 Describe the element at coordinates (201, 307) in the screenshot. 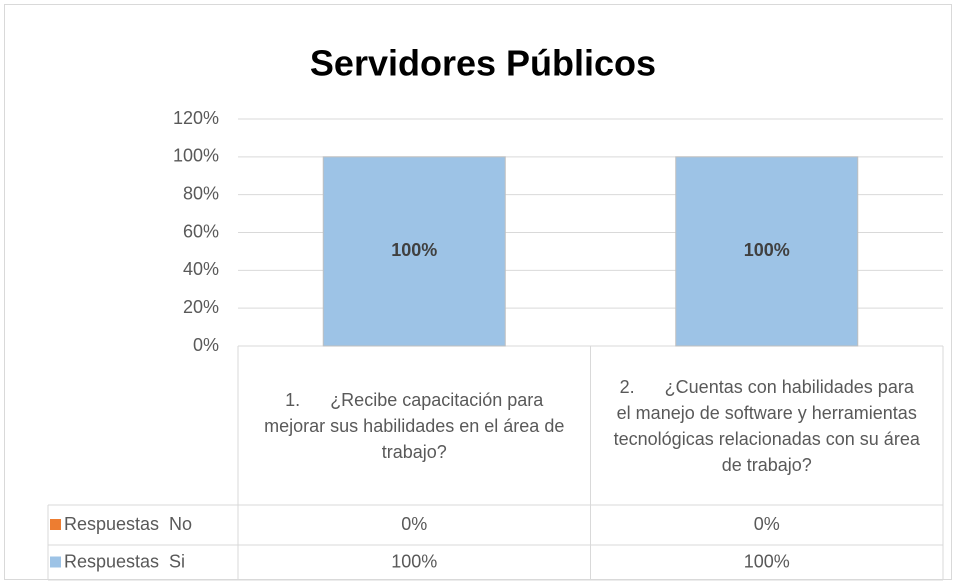

I see `y-tick-label: 20%` at that location.